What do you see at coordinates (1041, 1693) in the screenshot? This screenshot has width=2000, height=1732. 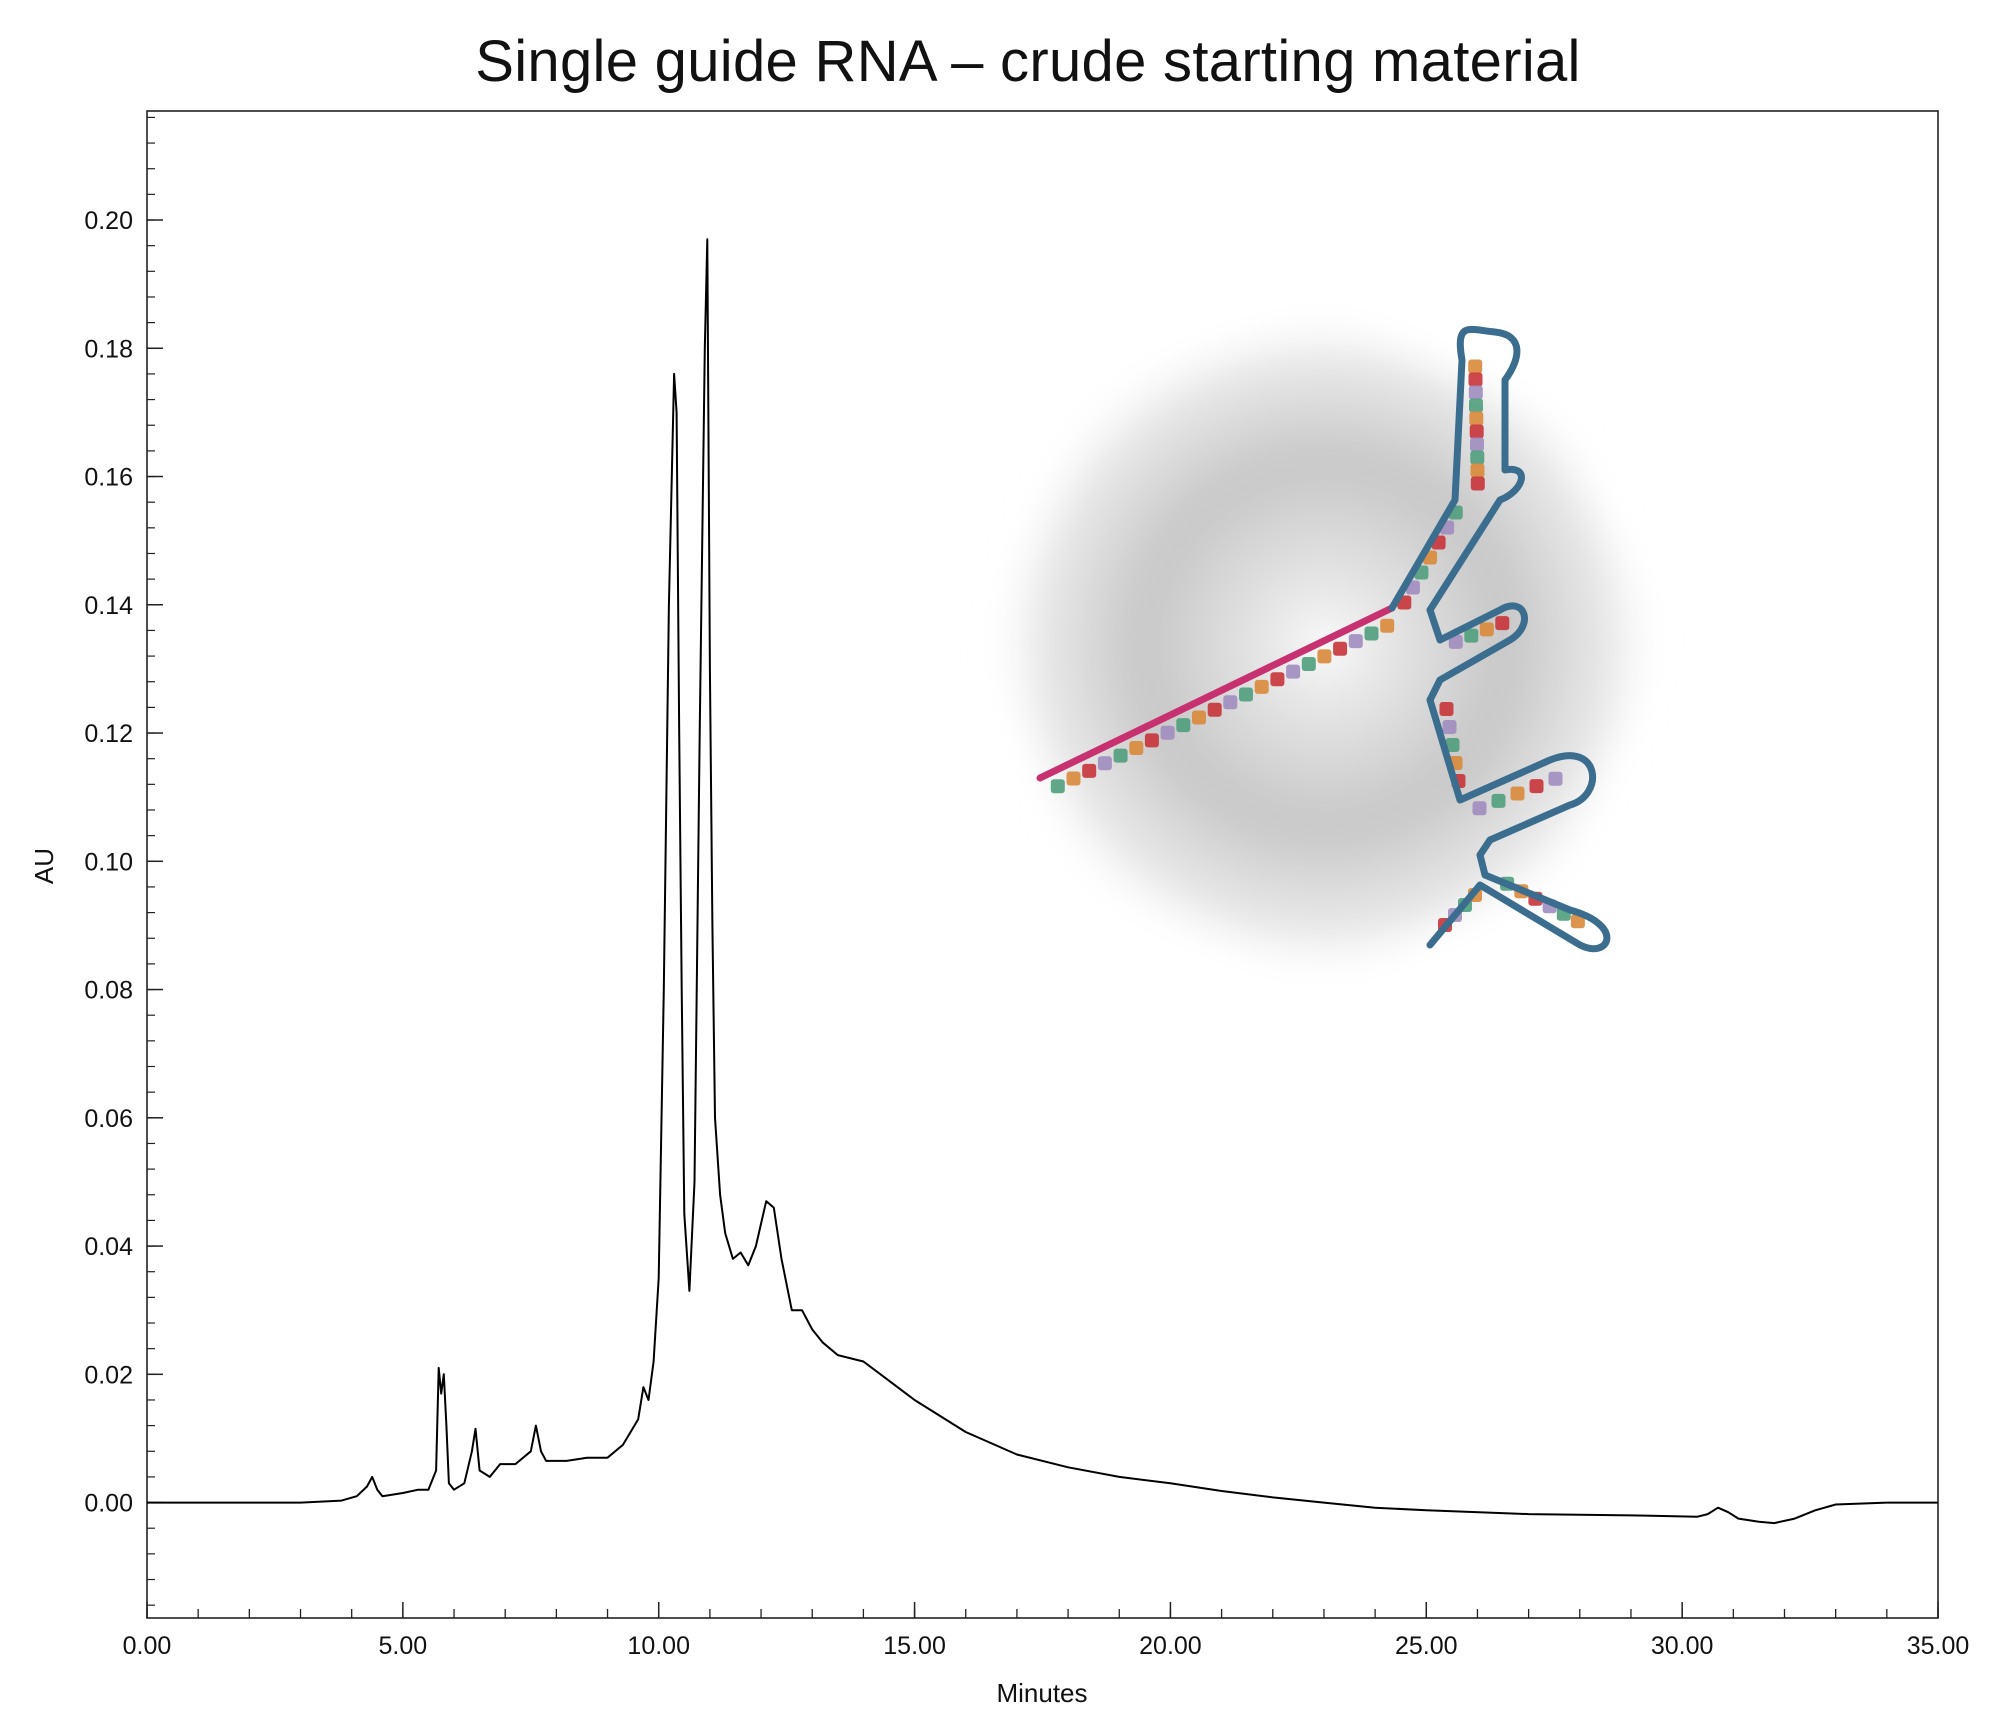 I see `x-axis-title: Minutes` at bounding box center [1041, 1693].